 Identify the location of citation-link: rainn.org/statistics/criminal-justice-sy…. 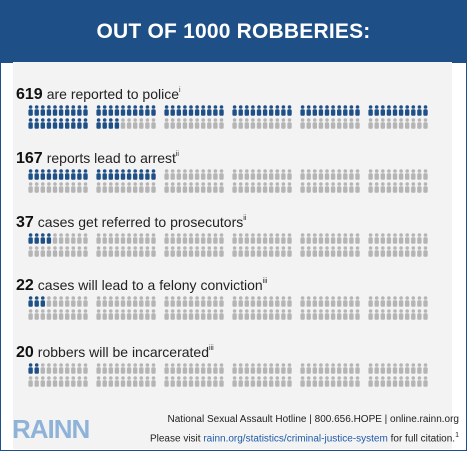
(295, 439).